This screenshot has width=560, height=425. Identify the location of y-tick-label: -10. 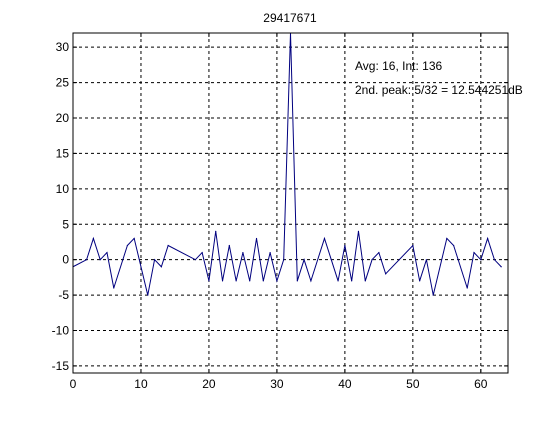
(61, 331).